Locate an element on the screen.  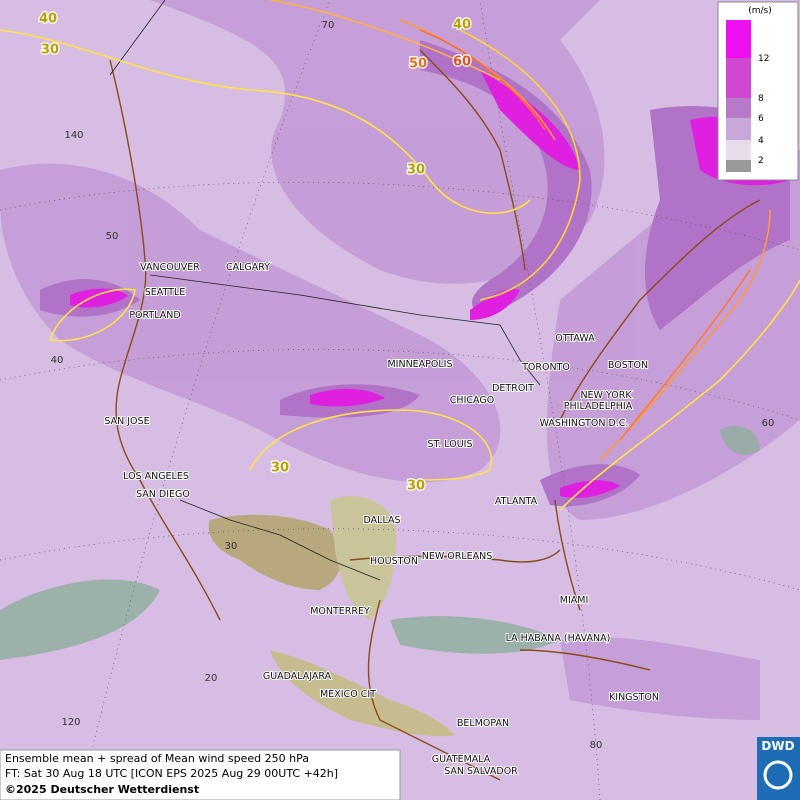
graticule-label: 70 is located at coordinates (328, 25).